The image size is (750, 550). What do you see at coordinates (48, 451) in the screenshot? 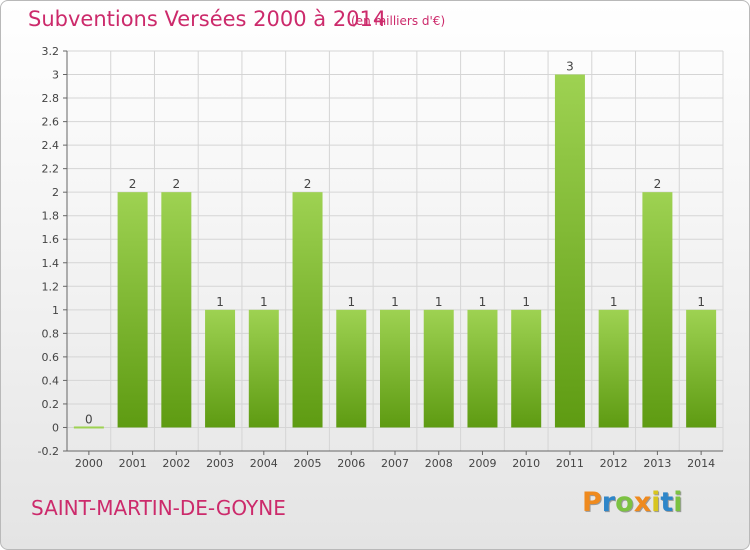
I see `y-tick-label: -0.2` at bounding box center [48, 451].